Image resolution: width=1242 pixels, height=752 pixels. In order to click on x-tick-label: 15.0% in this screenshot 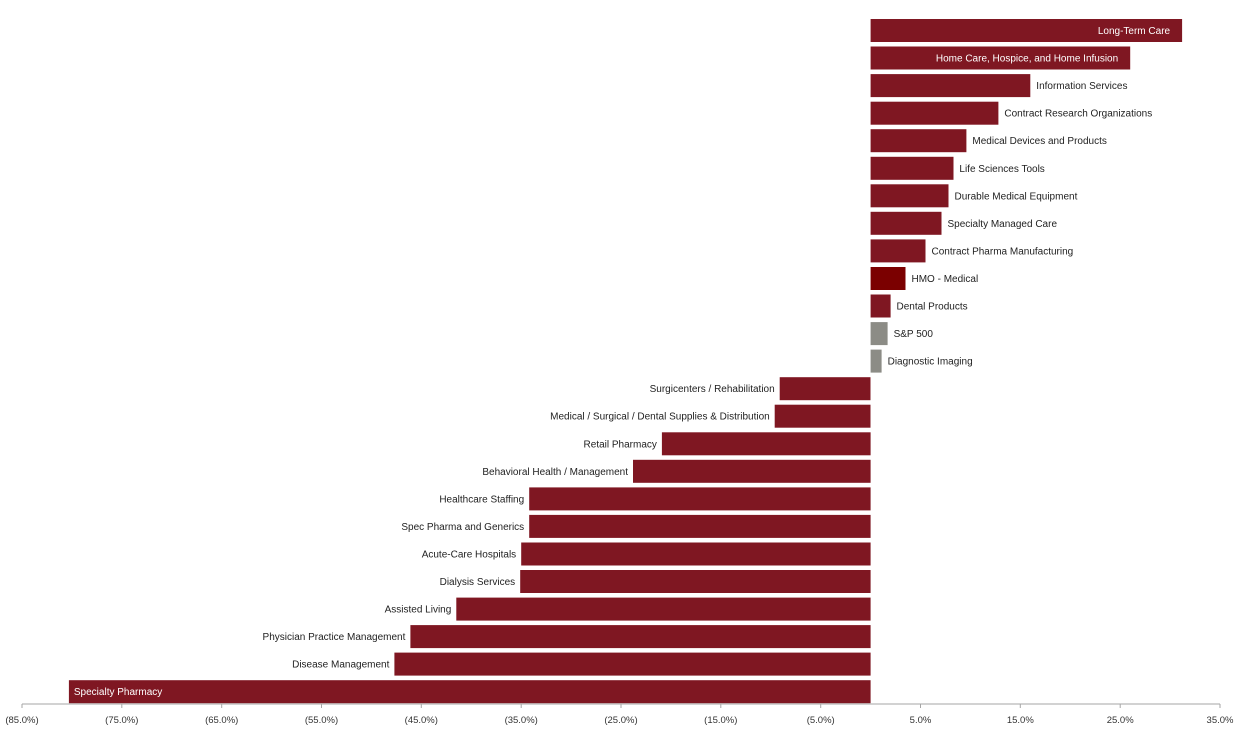, I will do `click(1020, 720)`.